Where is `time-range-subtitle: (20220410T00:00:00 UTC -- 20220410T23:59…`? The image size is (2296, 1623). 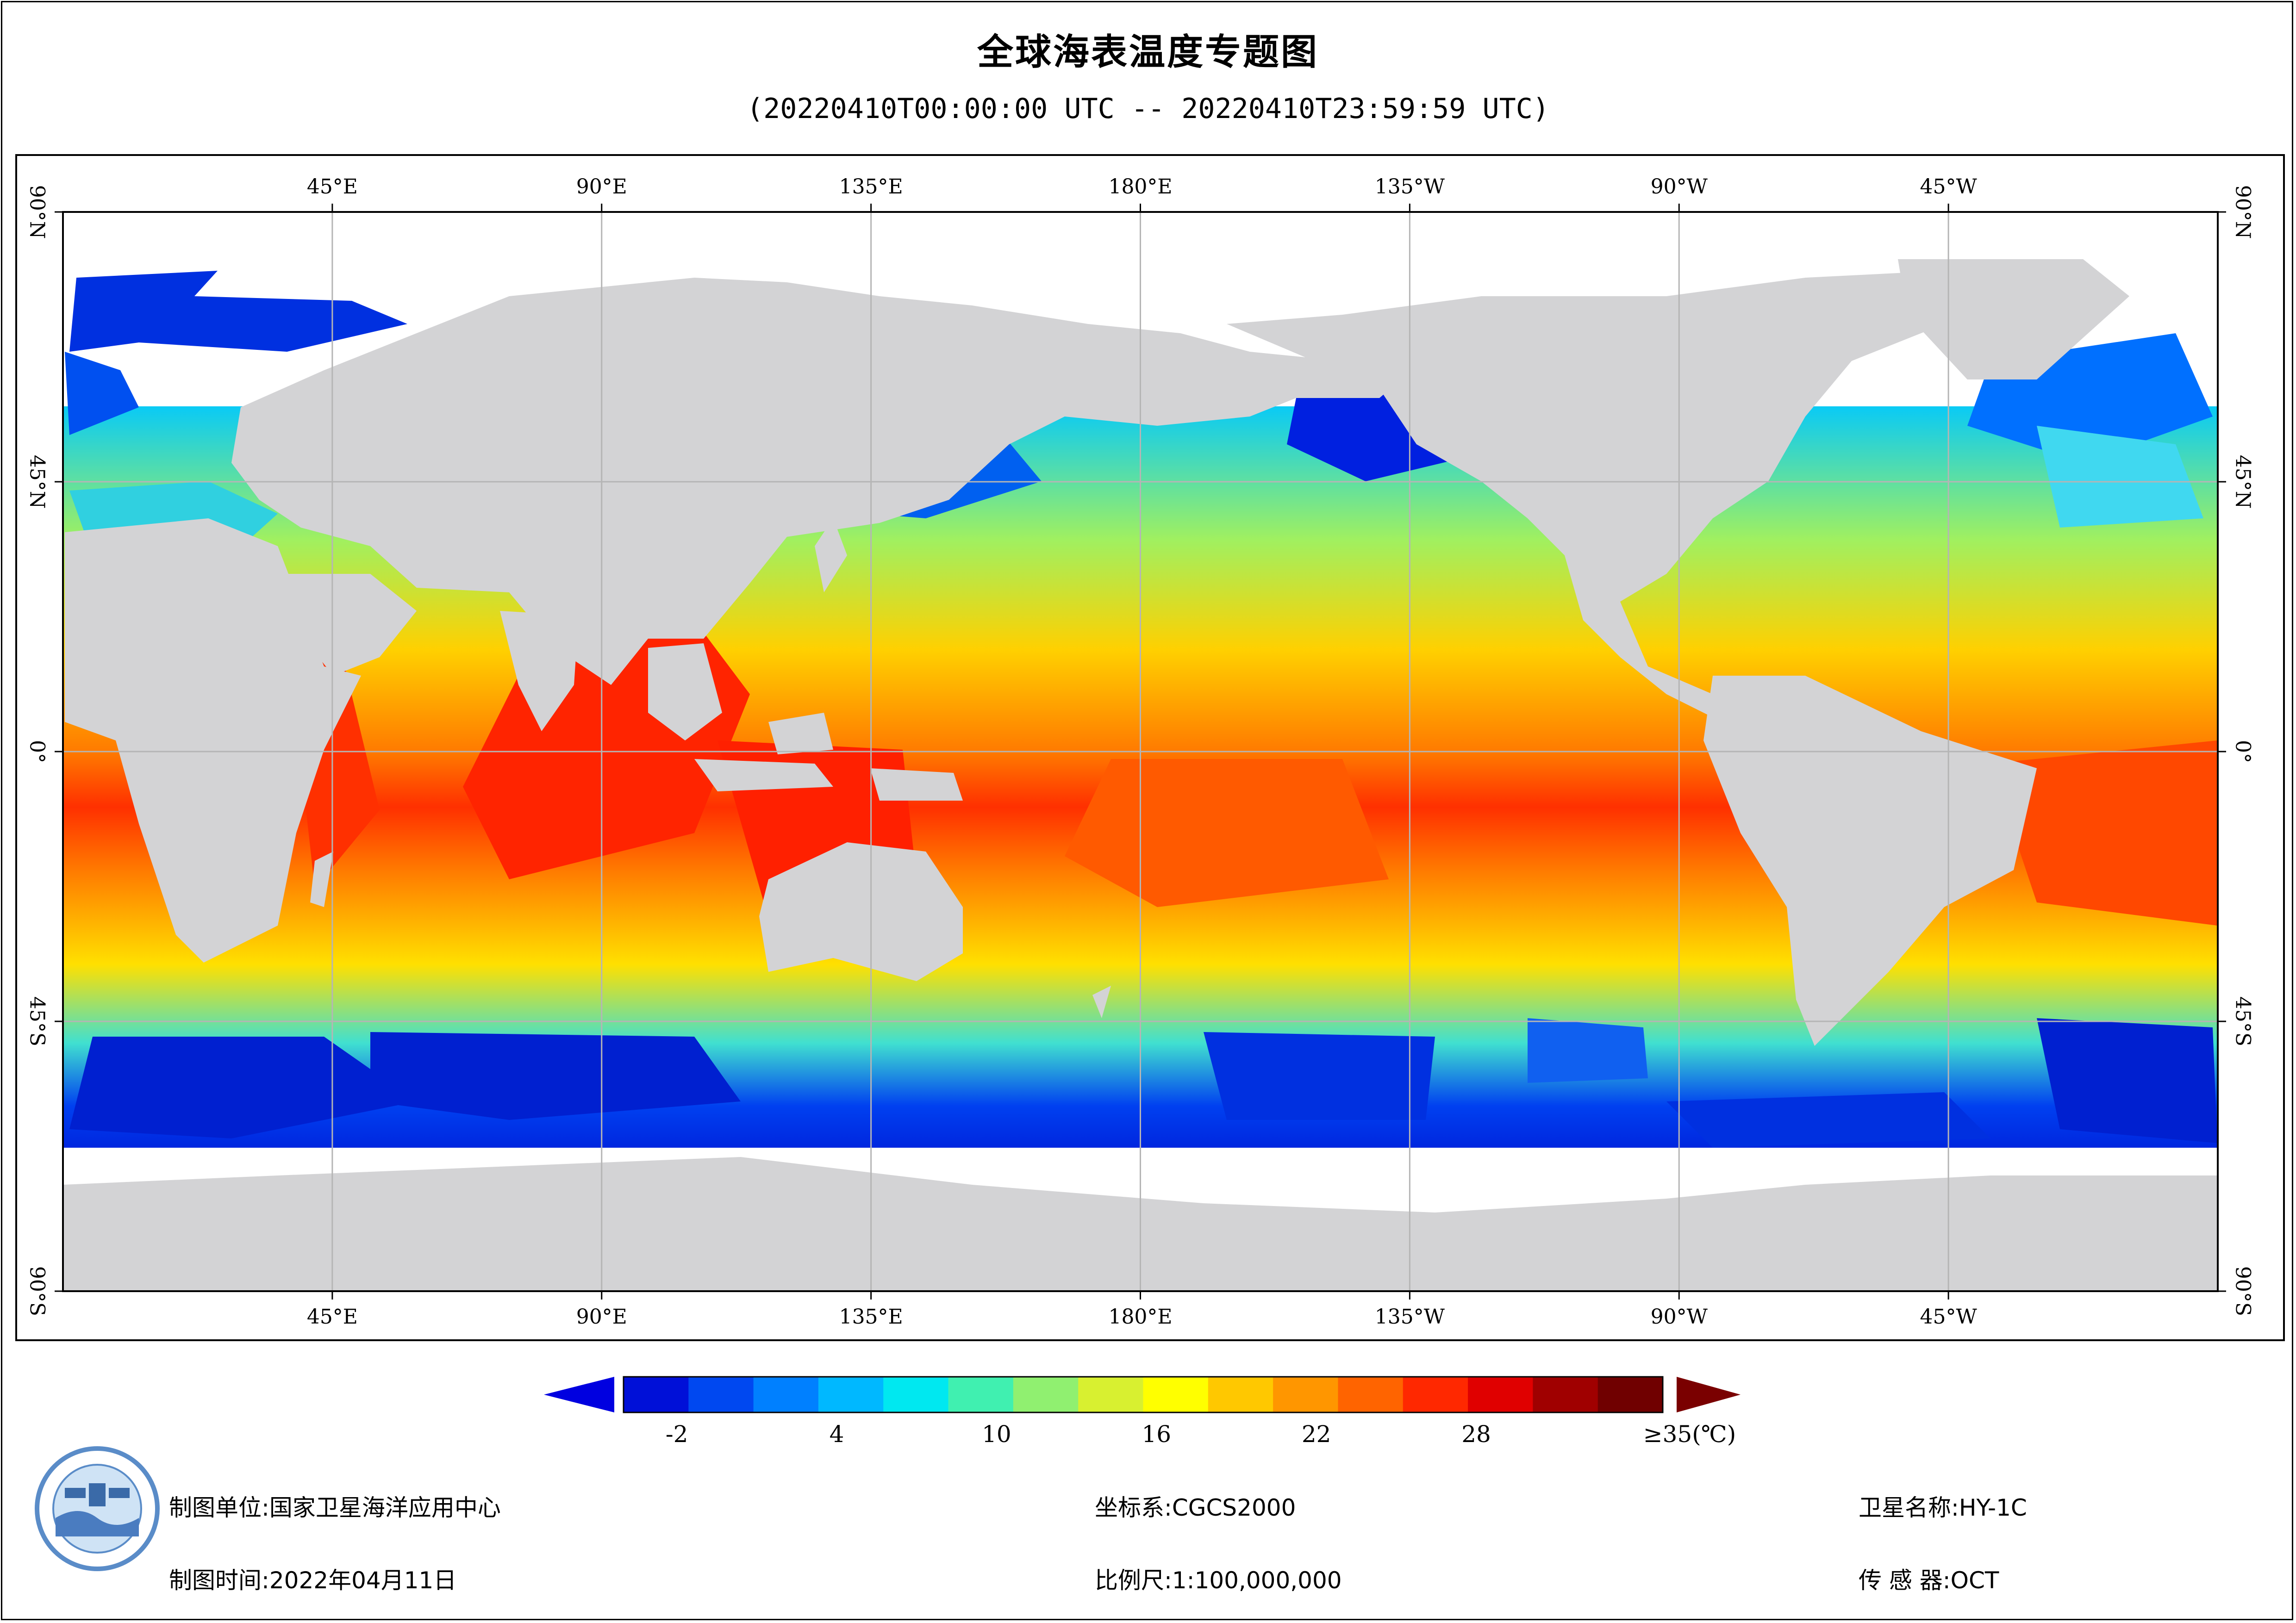 time-range-subtitle: (20220410T00:00:00 UTC -- 20220410T23:59… is located at coordinates (1148, 109).